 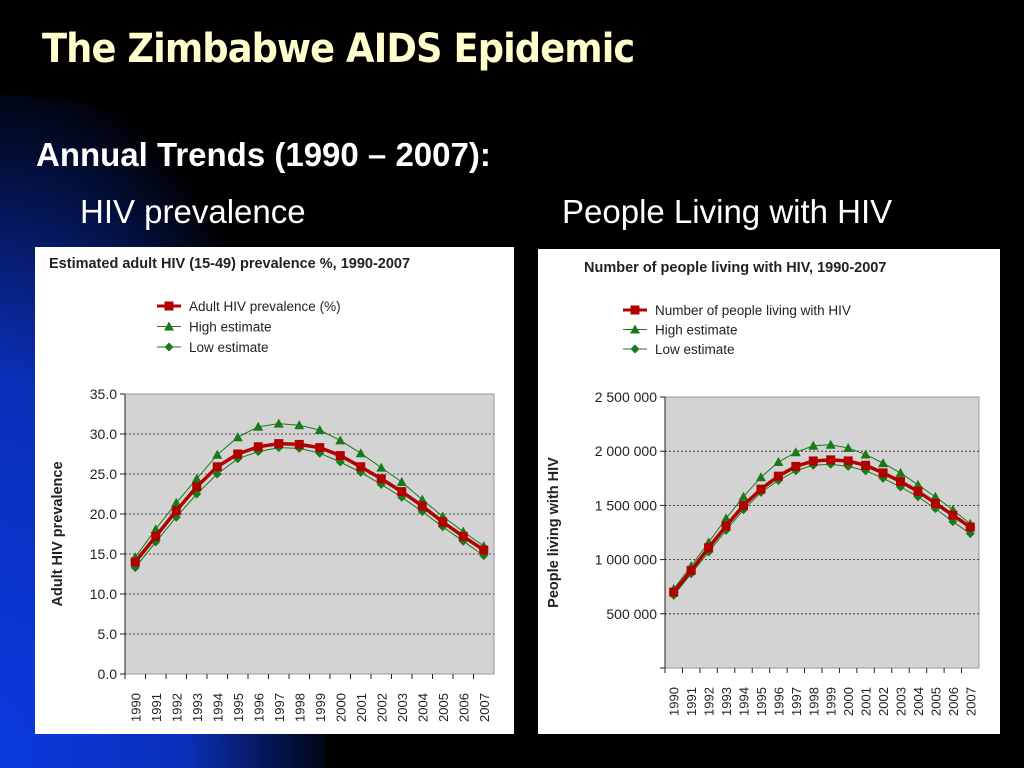 I want to click on x-tick-label: 2004, so click(x=918, y=701).